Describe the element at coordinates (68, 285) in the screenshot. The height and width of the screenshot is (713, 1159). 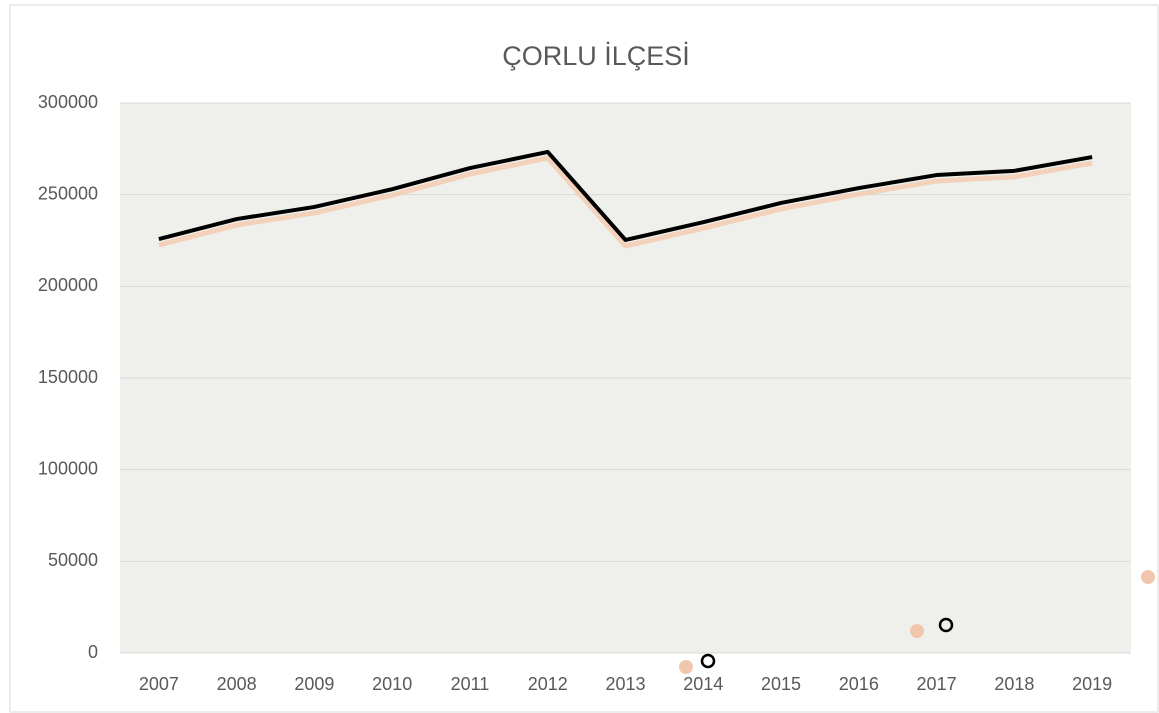
I see `y-tick-label: 200000` at that location.